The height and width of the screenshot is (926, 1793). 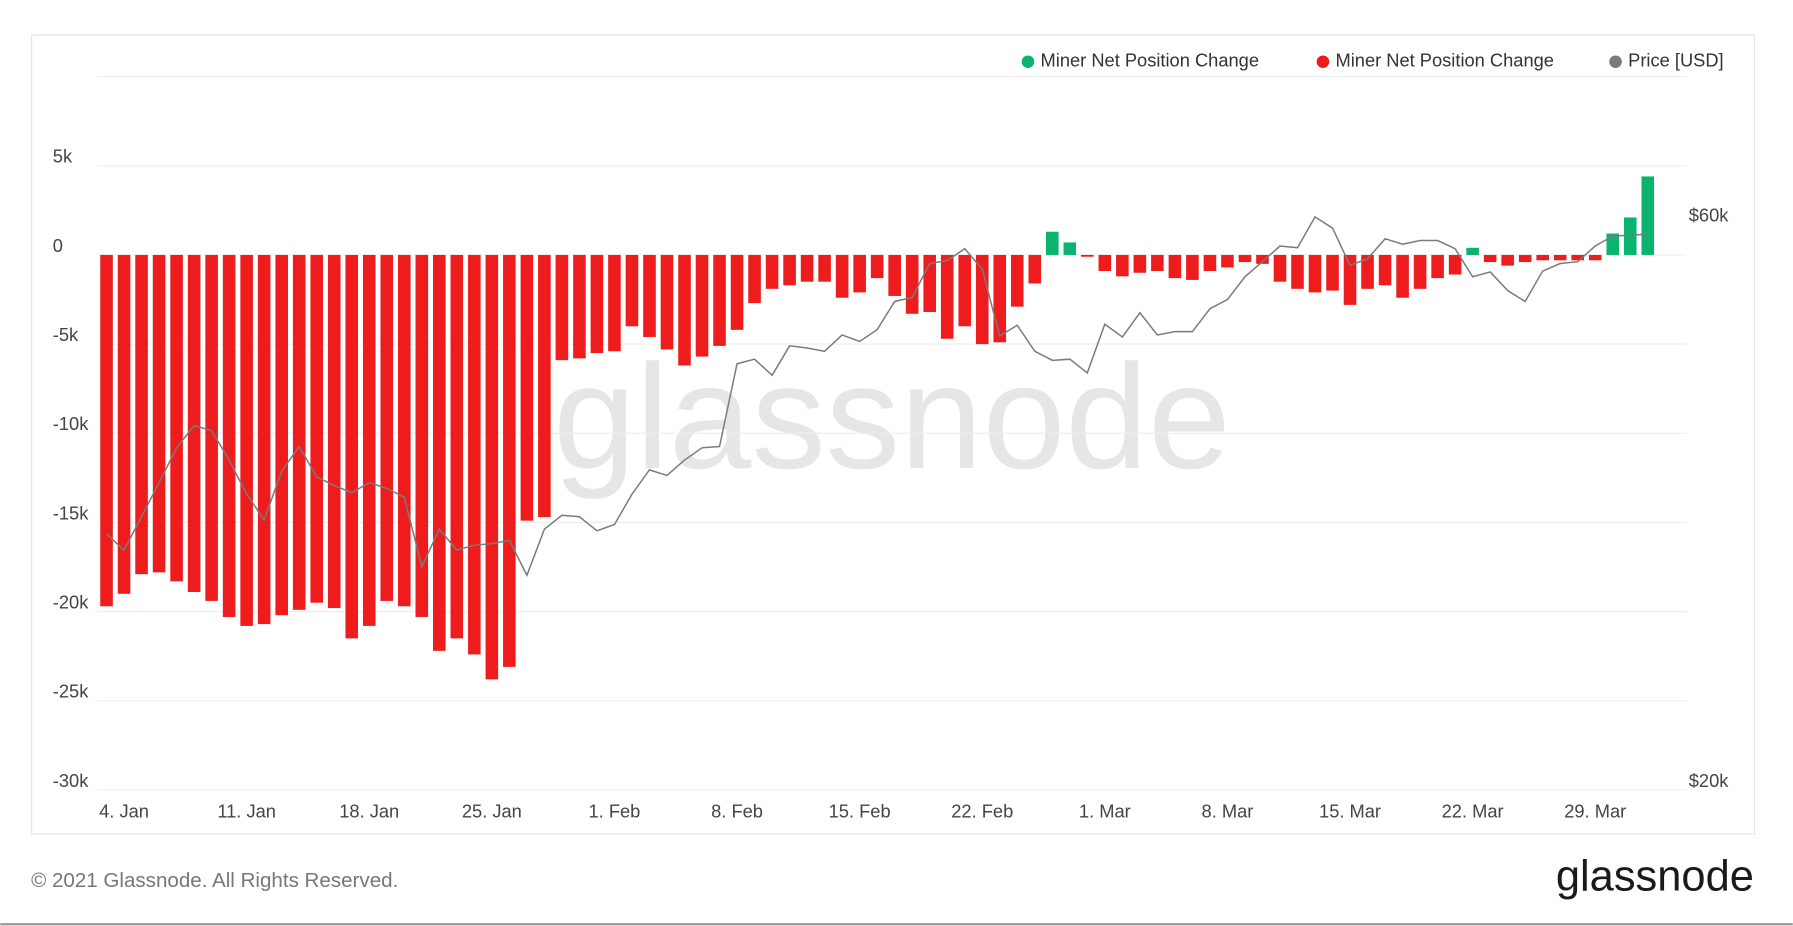 What do you see at coordinates (892, 417) in the screenshot?
I see `watermark: glassnode` at bounding box center [892, 417].